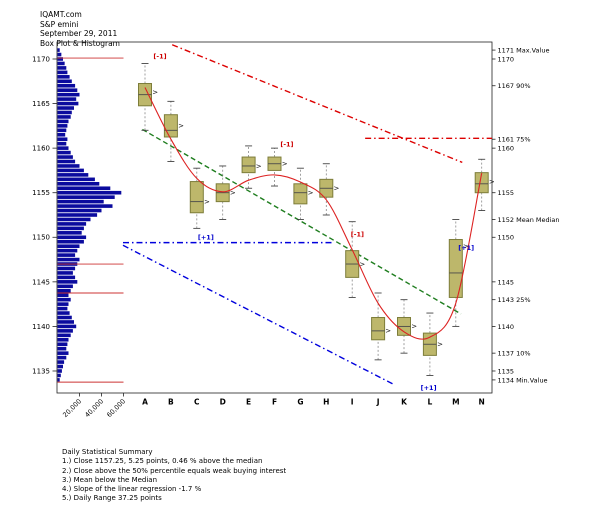 This screenshot has height=522, width=600. Describe the element at coordinates (529, 220) in the screenshot. I see `y-axis-right-label: 1152 Mean Median` at that location.